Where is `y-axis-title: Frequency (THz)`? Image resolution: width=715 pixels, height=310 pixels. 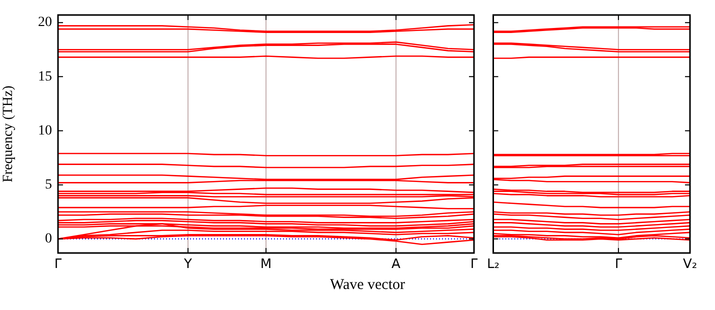
y-axis-title: Frequency (THz) is located at coordinates (8, 133).